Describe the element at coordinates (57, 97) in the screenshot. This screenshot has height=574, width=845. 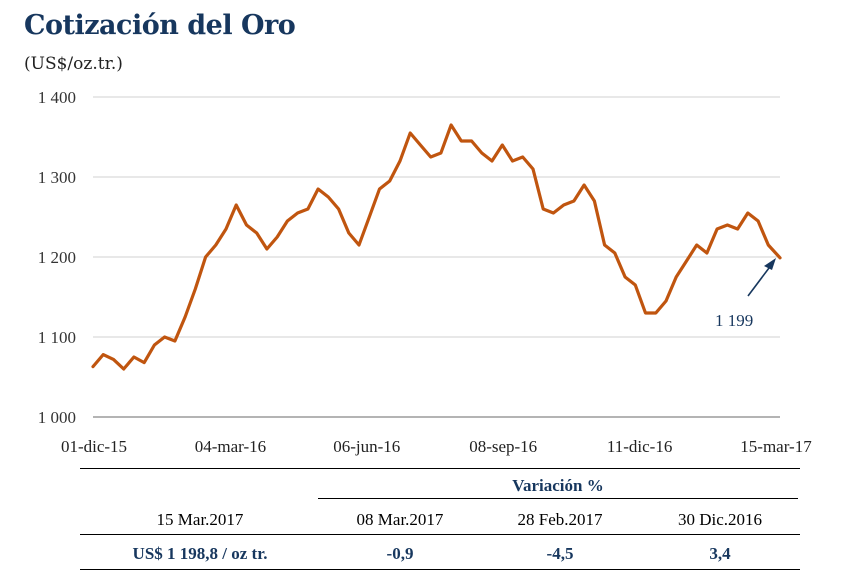
I see `y-tick-label: 1 400` at that location.